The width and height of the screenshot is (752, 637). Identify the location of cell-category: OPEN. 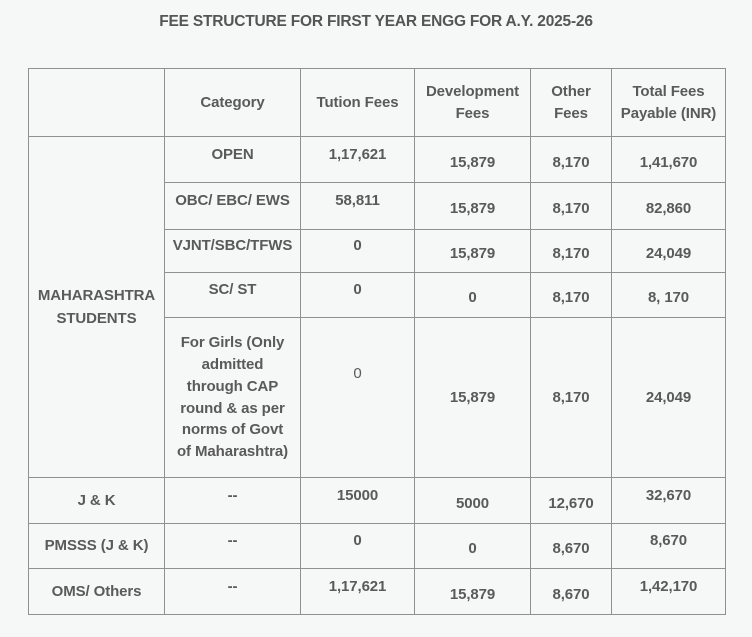
(232, 159).